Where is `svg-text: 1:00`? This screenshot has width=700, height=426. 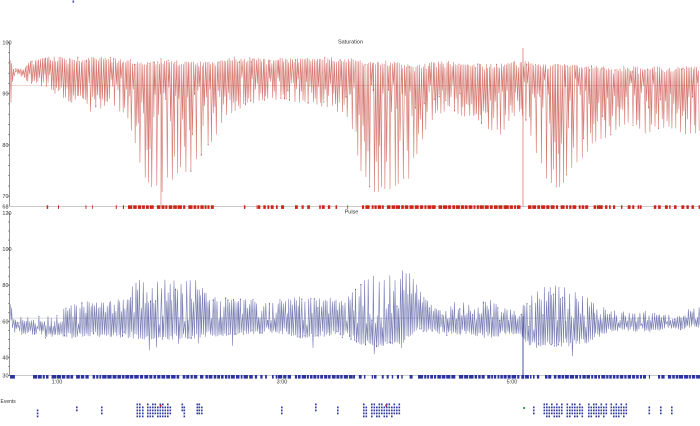
svg-text: 1:00 is located at coordinates (57, 383).